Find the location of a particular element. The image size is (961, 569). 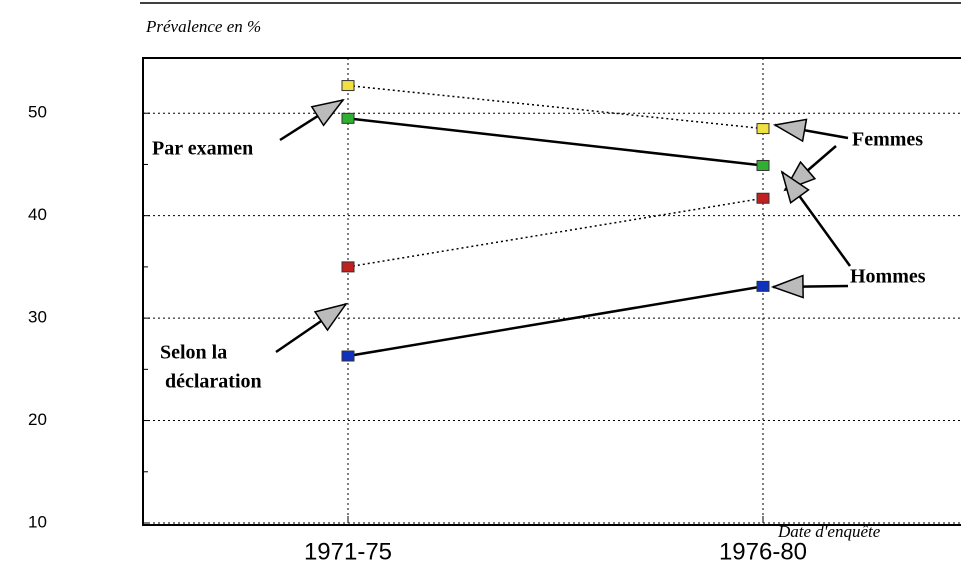

x-tick-label: 1976-80 is located at coordinates (763, 551).